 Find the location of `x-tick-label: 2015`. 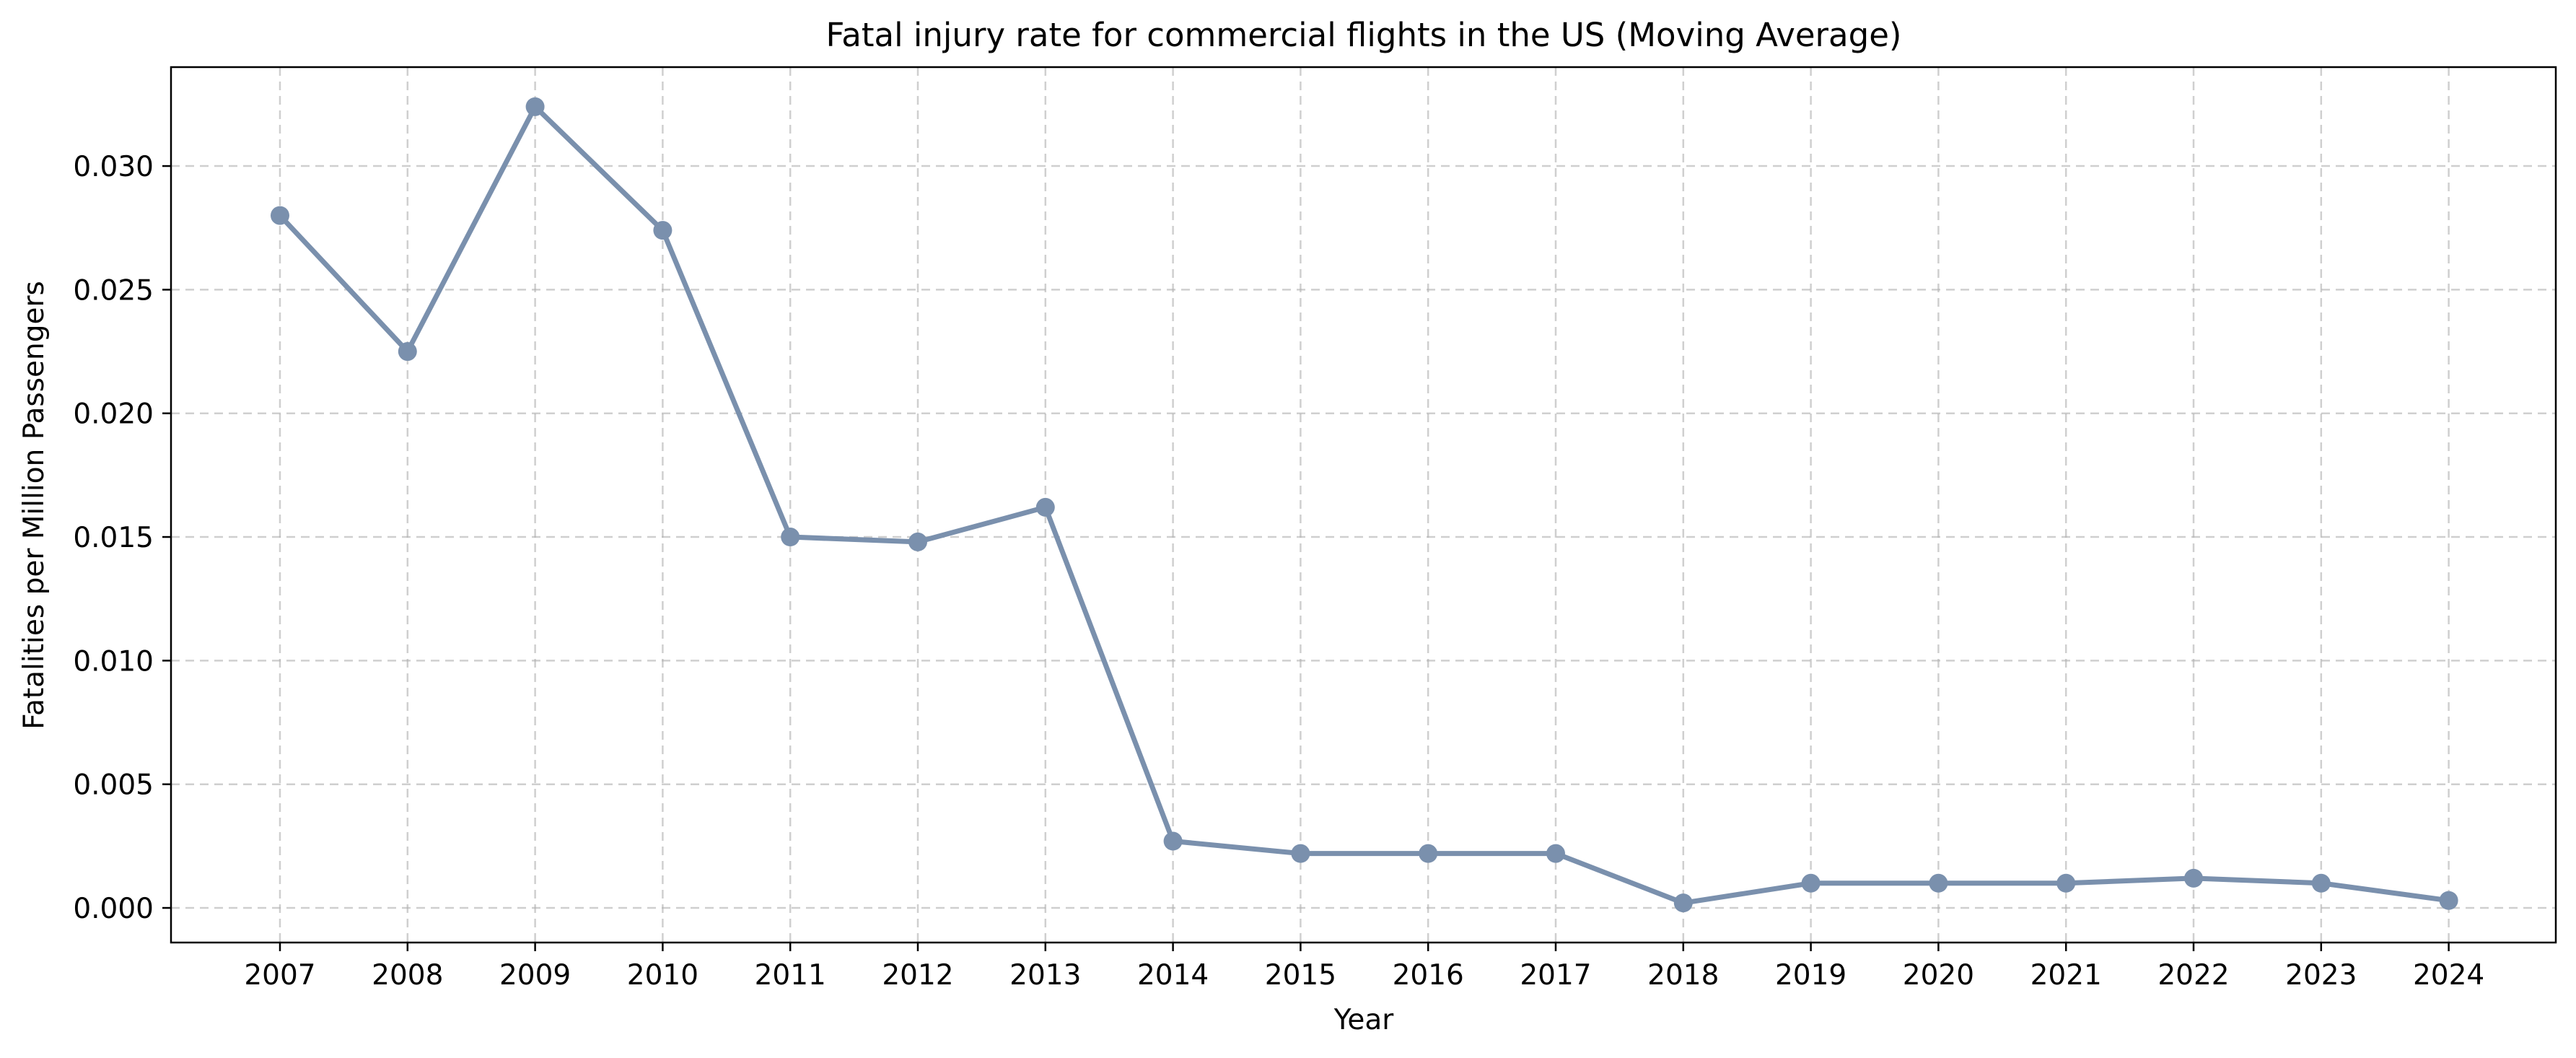

x-tick-label: 2015 is located at coordinates (1300, 975).